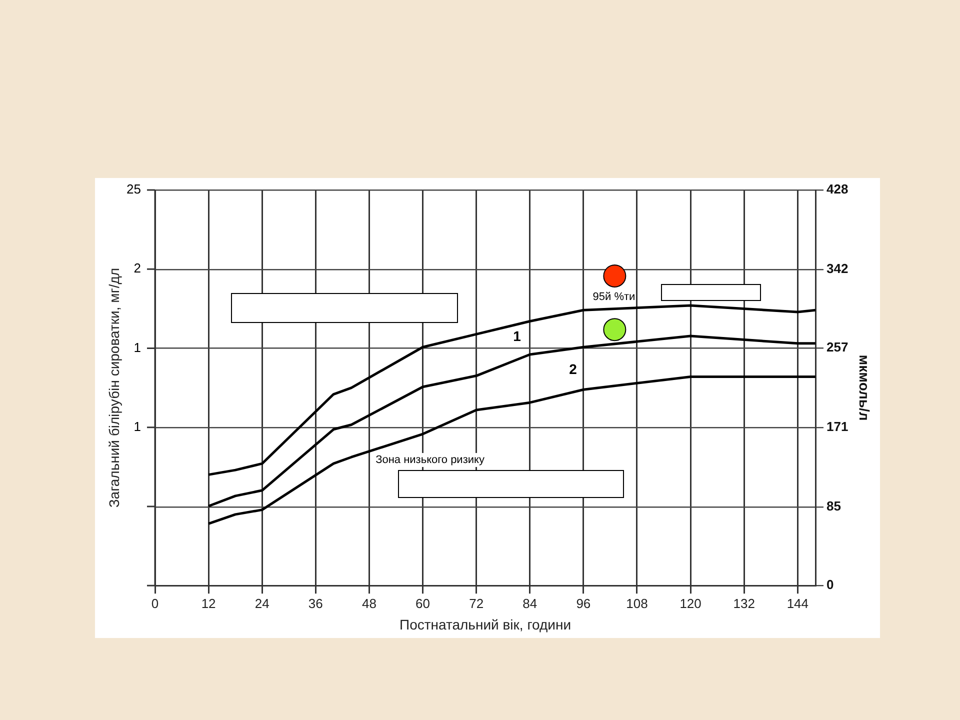 The width and height of the screenshot is (960, 720). Describe the element at coordinates (485, 624) in the screenshot. I see `x-axis-title: Постнатальний вік, години` at that location.